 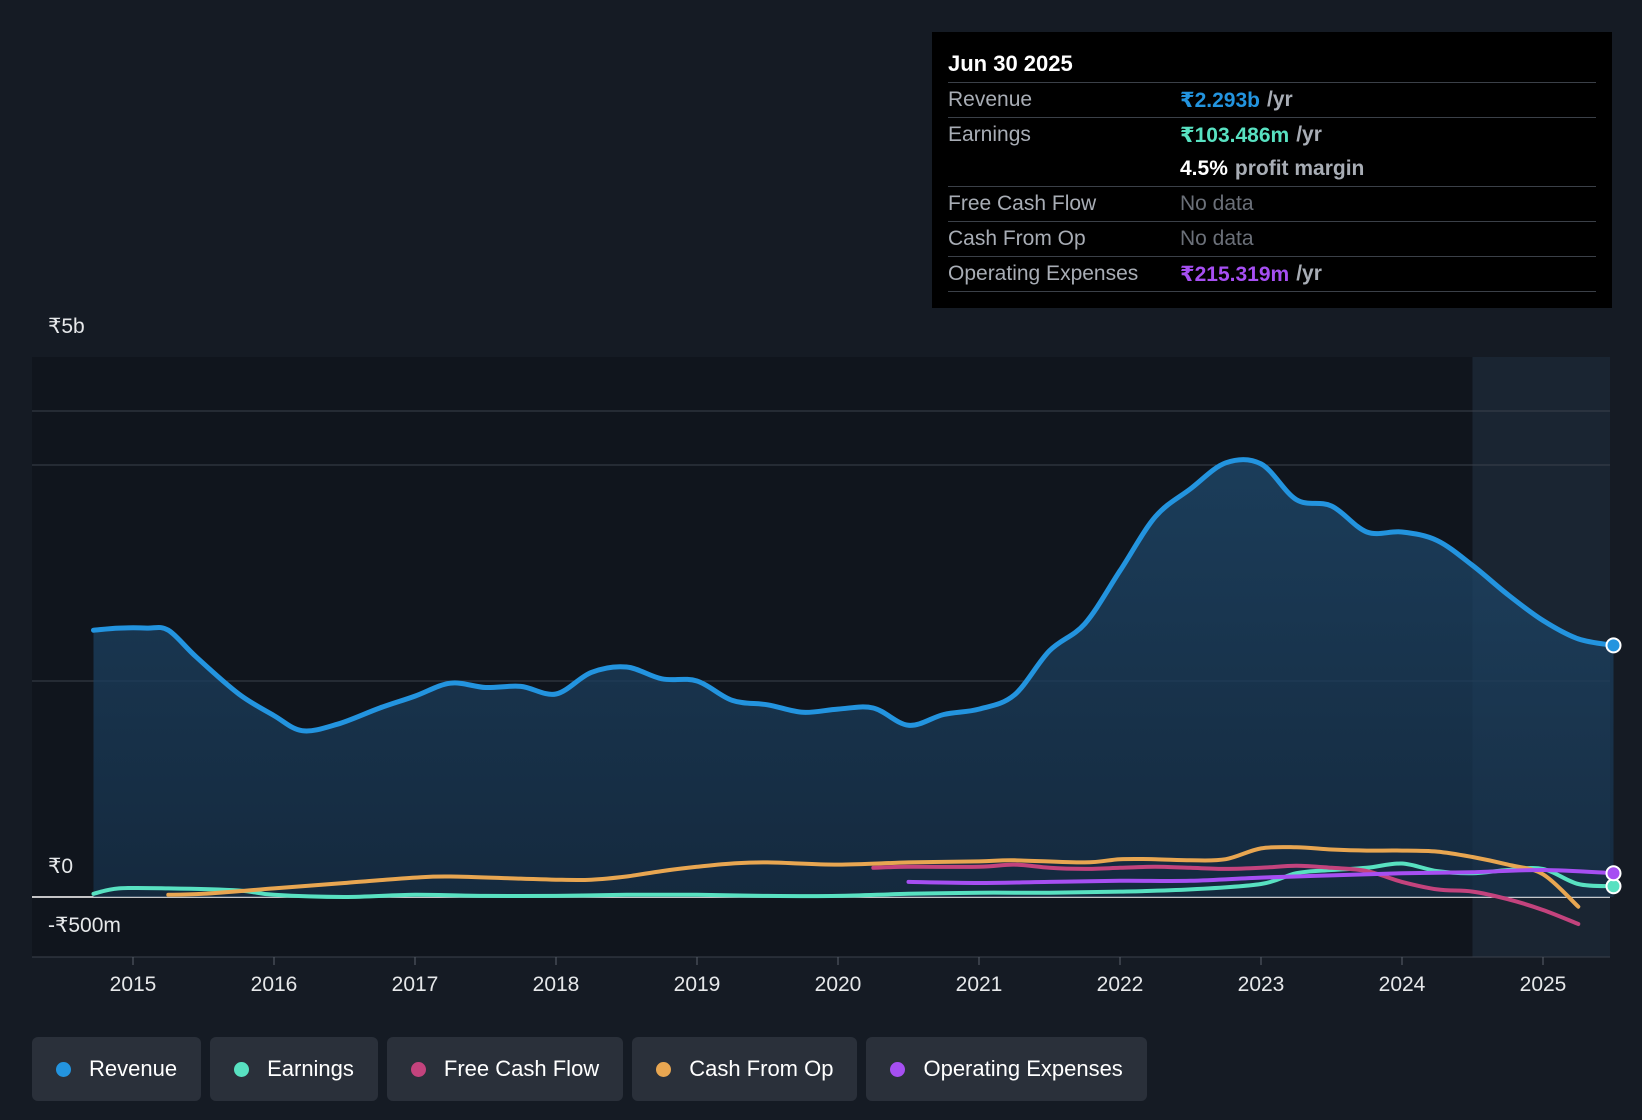 I want to click on x-tick-label: 2023, so click(x=1261, y=984).